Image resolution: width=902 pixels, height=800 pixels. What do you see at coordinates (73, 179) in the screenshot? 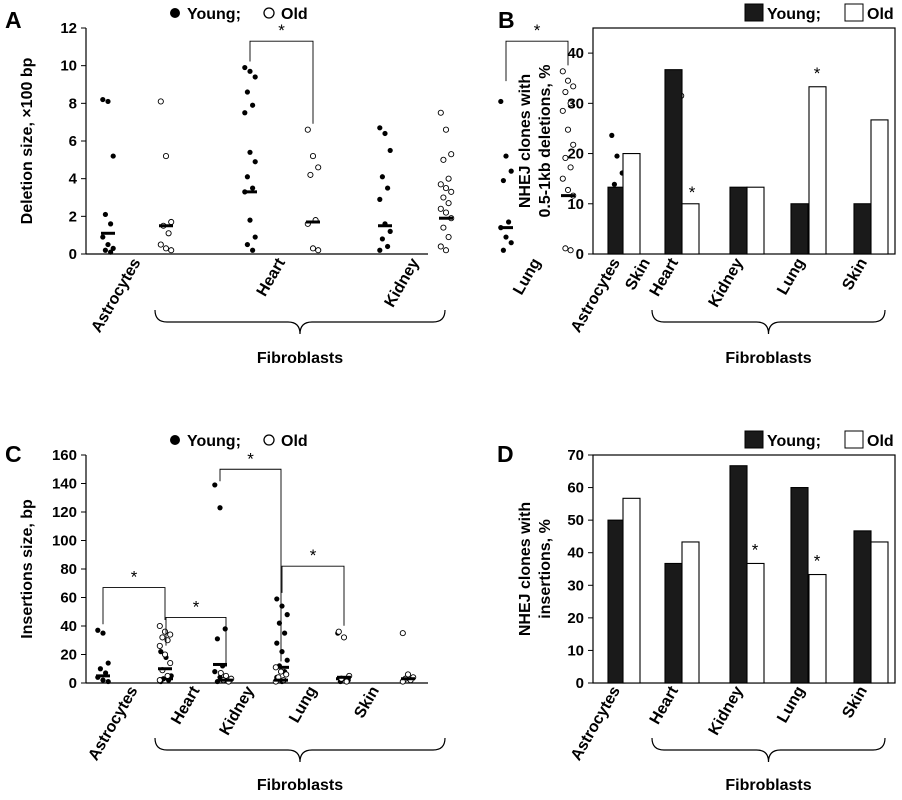
I see `y-tick-label: 4` at bounding box center [73, 179].